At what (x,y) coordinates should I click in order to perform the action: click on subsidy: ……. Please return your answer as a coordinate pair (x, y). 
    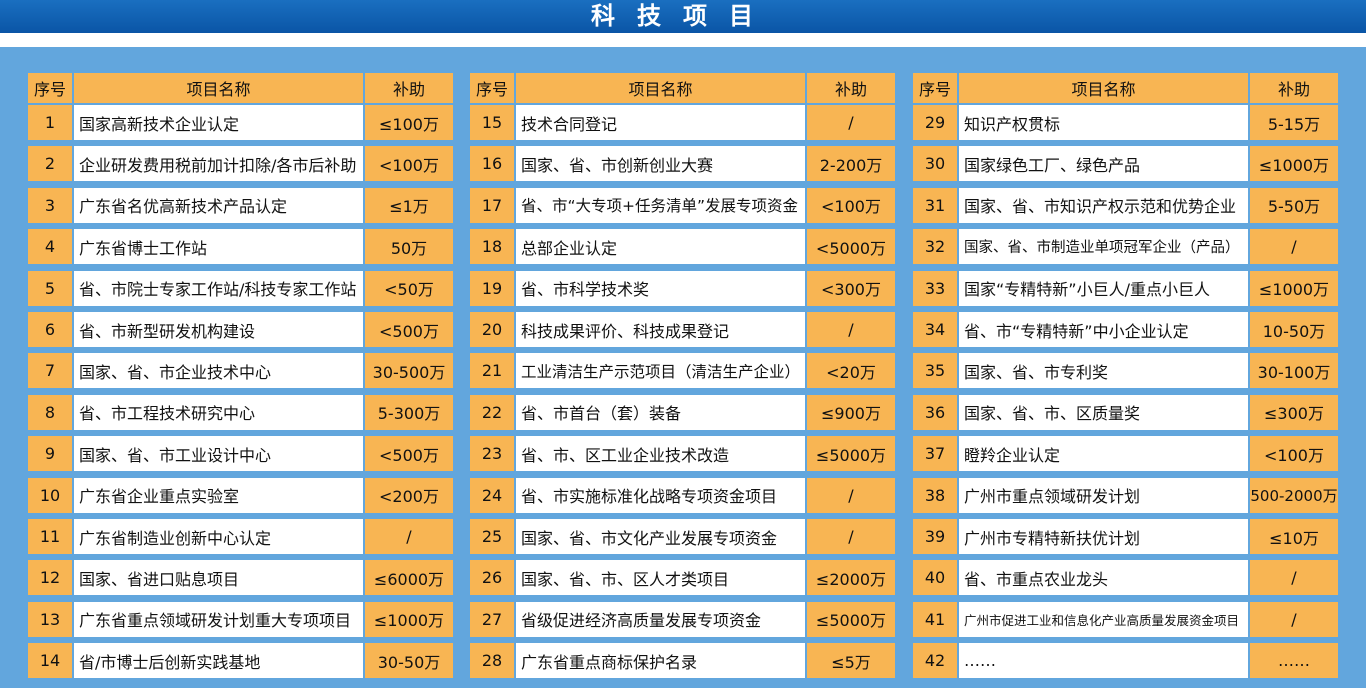
    Looking at the image, I should click on (1294, 661).